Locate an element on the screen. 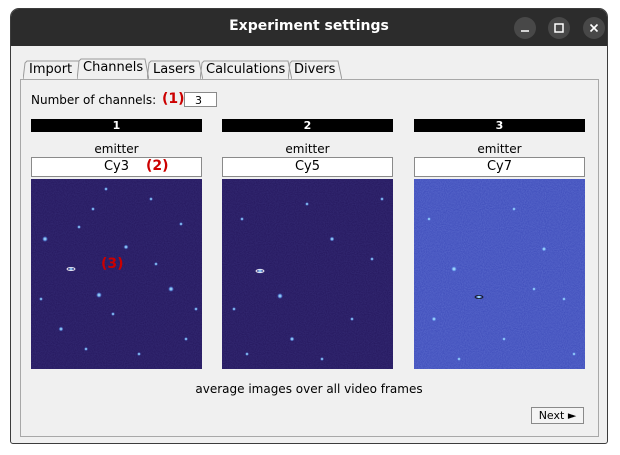 The width and height of the screenshot is (620, 455). tab-label: Channels is located at coordinates (113, 67).